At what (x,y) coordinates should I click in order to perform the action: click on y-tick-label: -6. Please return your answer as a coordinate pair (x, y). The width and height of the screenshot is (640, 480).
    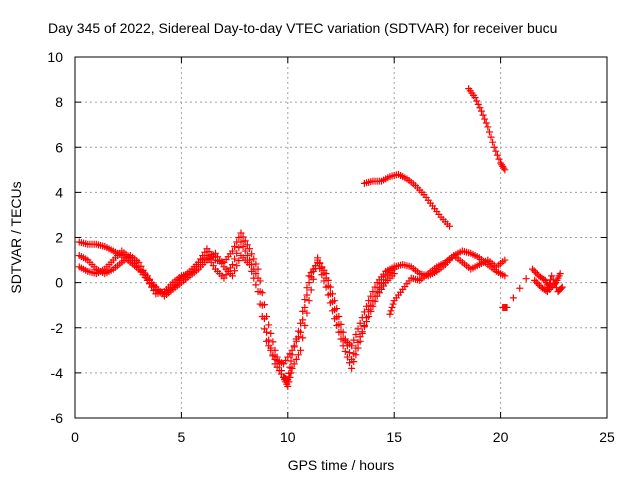
    Looking at the image, I should click on (57, 418).